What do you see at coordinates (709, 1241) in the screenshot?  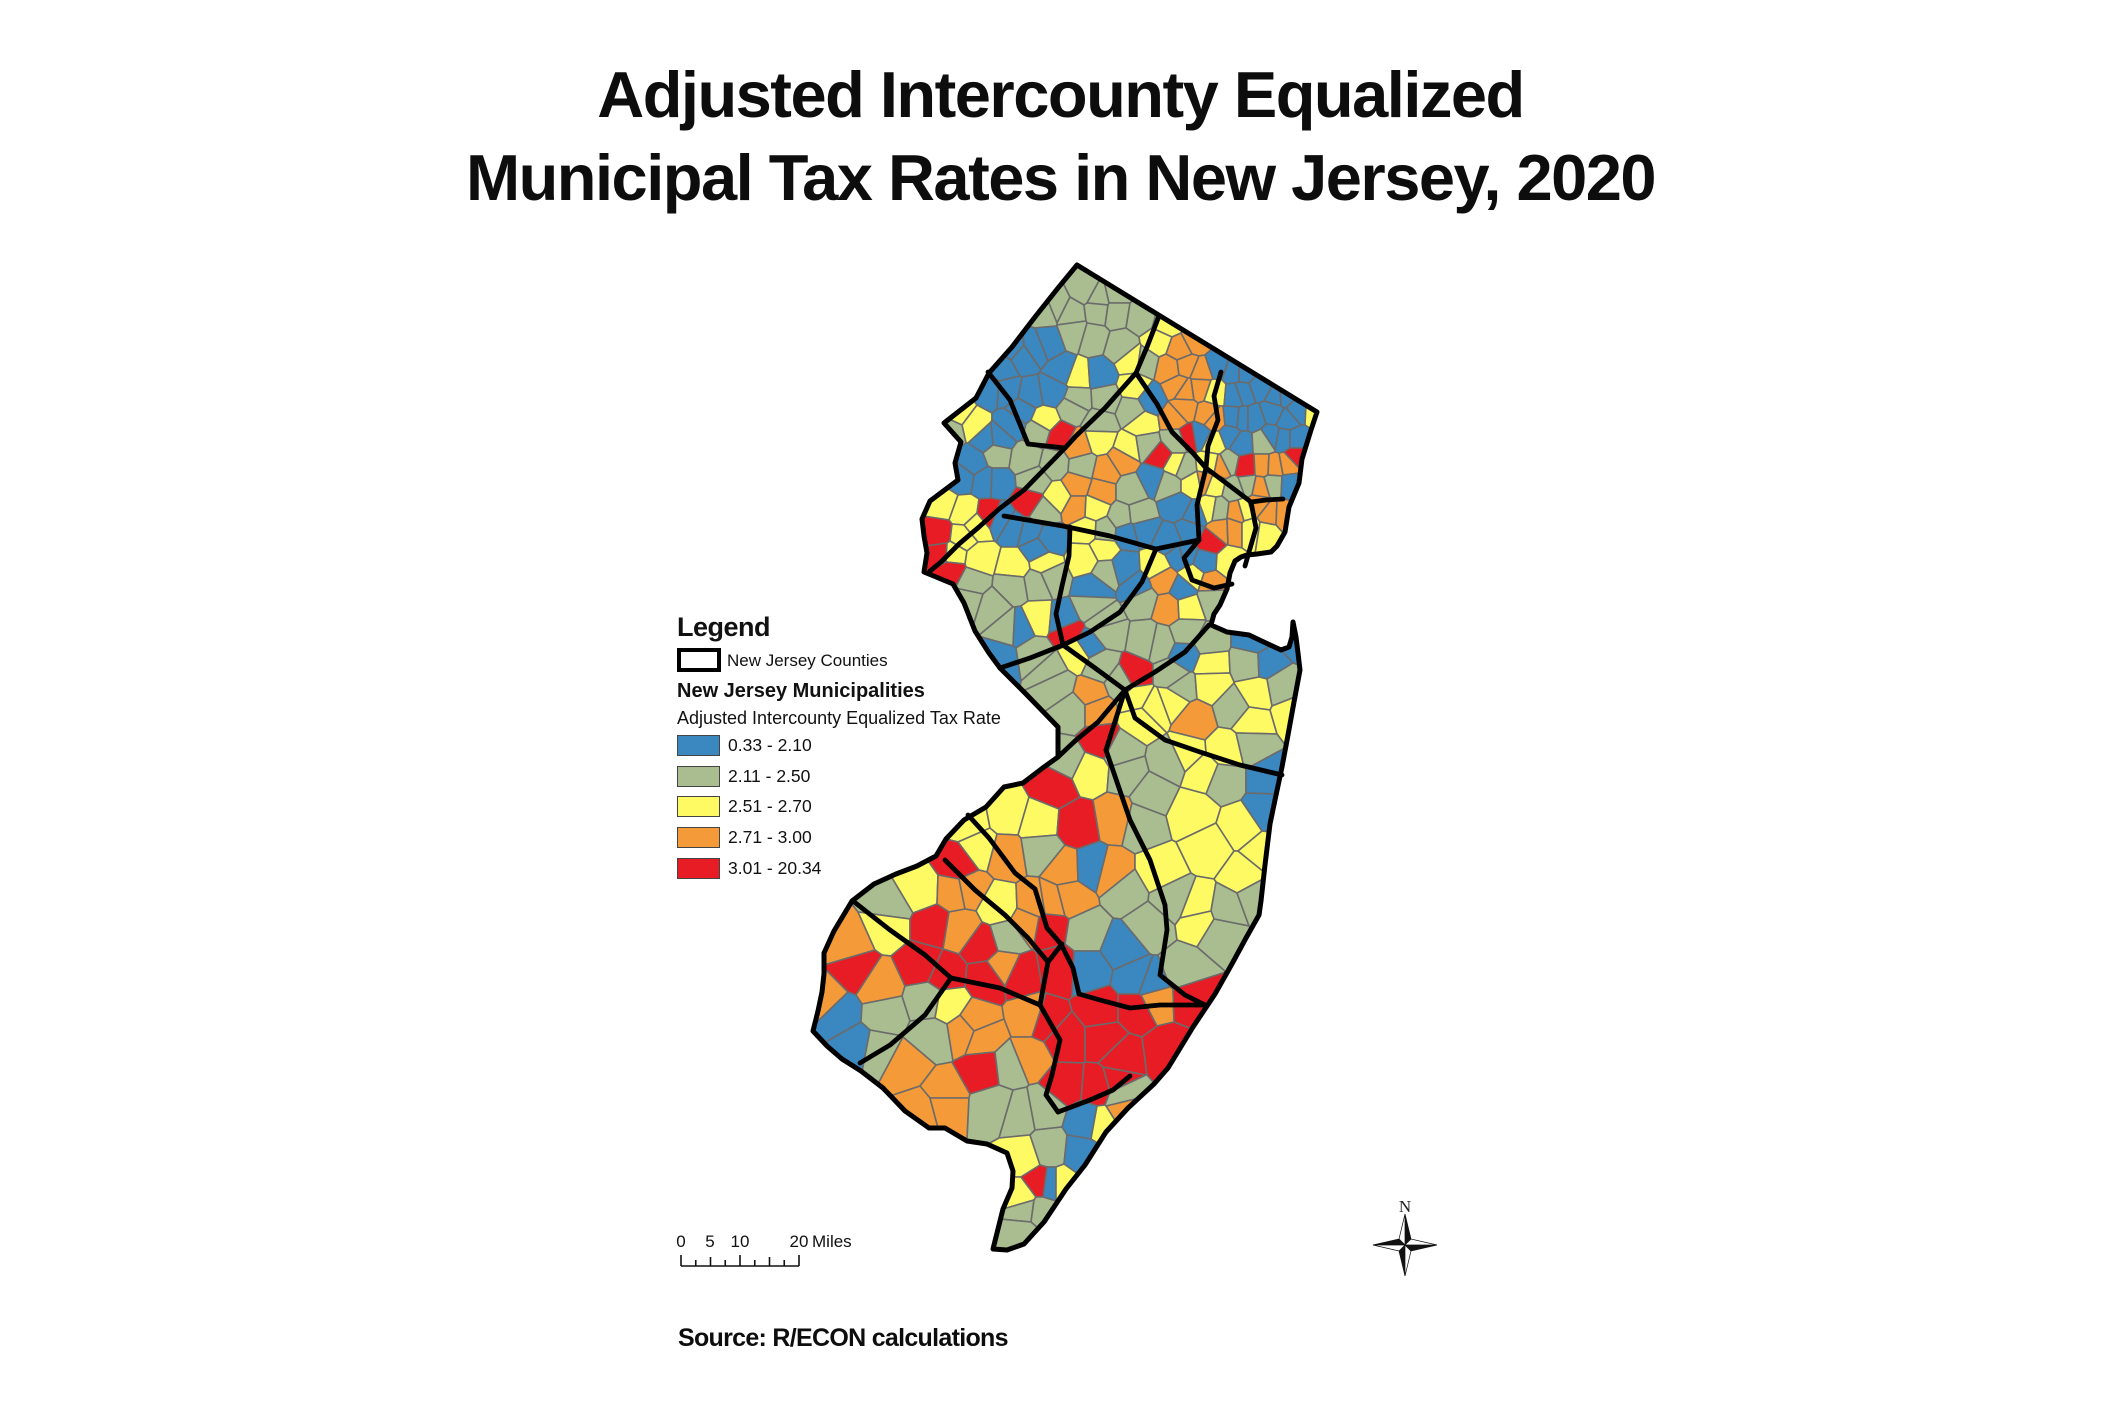 I see `svg-text: 5` at bounding box center [709, 1241].